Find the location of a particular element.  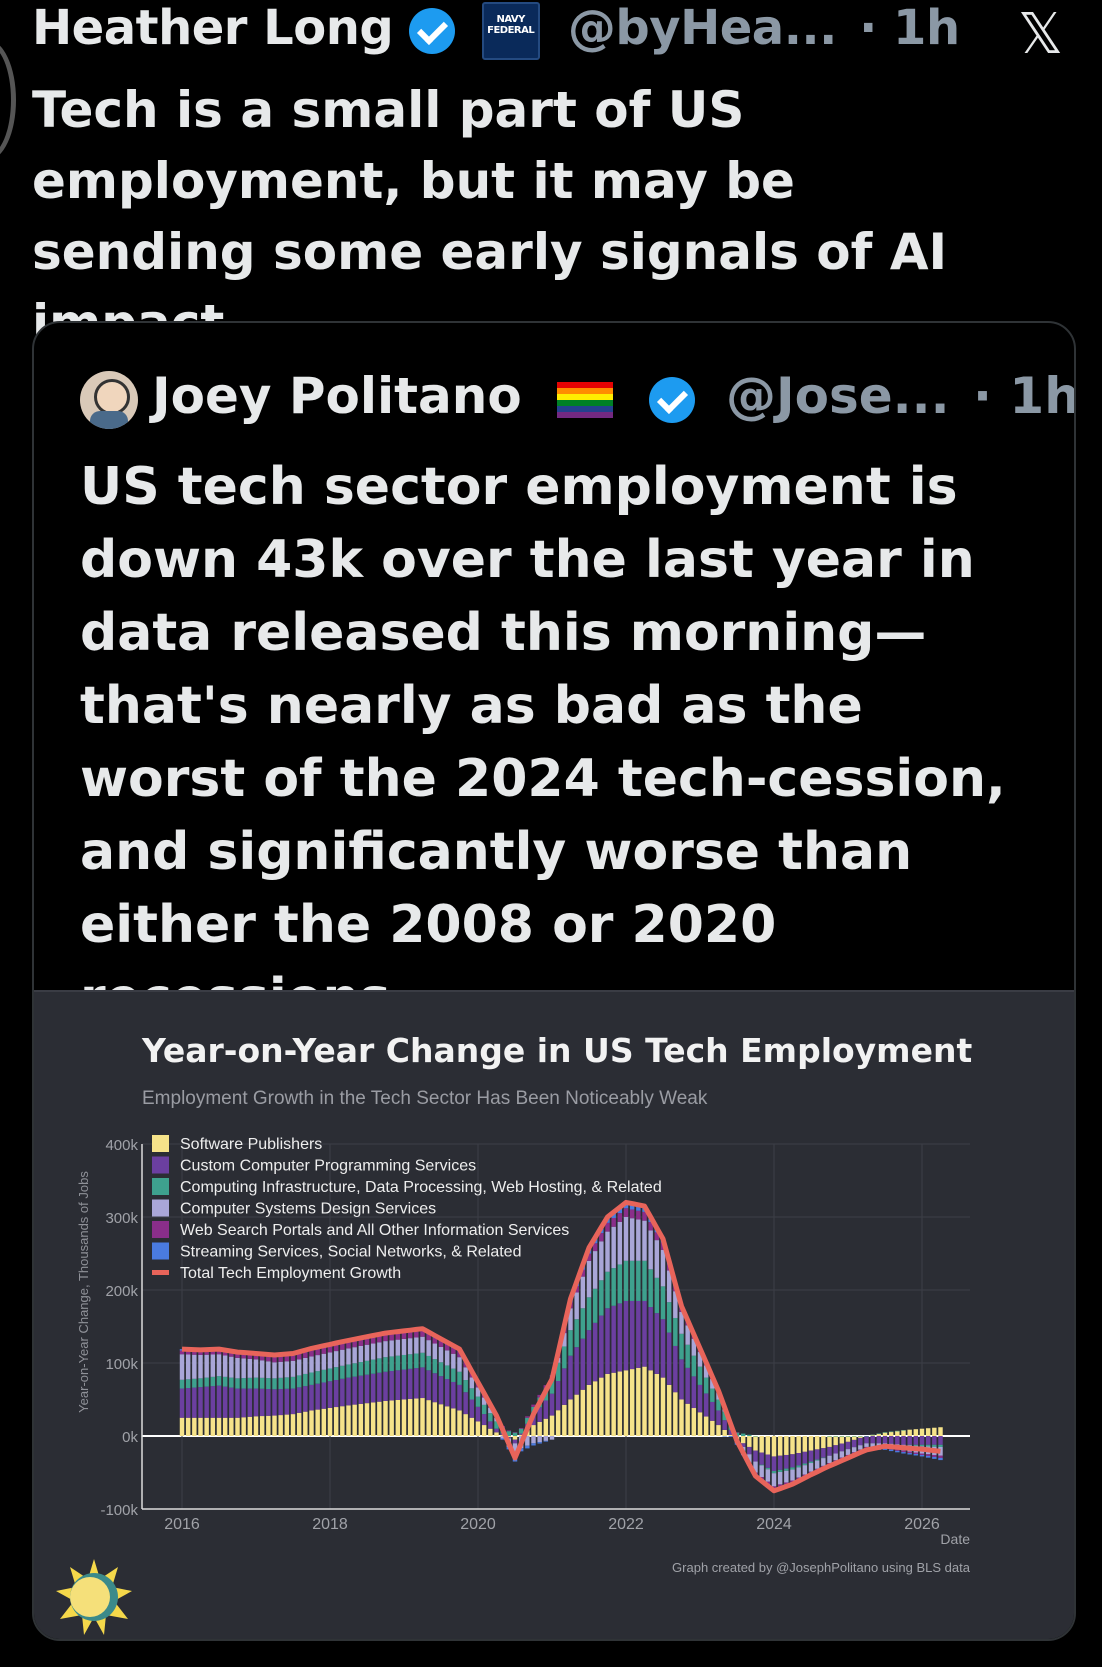

tweet-time: · 1h is located at coordinates (909, 28).